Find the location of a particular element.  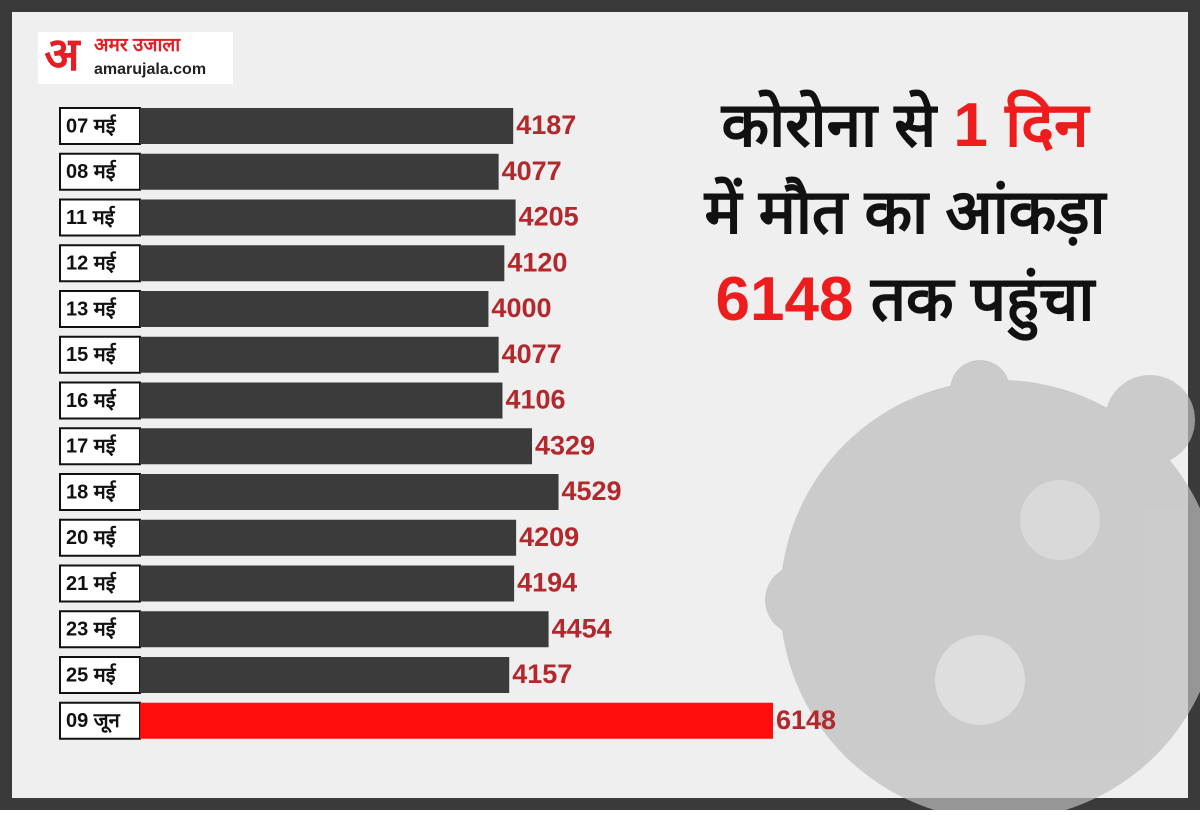

value-label: 4209 is located at coordinates (549, 537).